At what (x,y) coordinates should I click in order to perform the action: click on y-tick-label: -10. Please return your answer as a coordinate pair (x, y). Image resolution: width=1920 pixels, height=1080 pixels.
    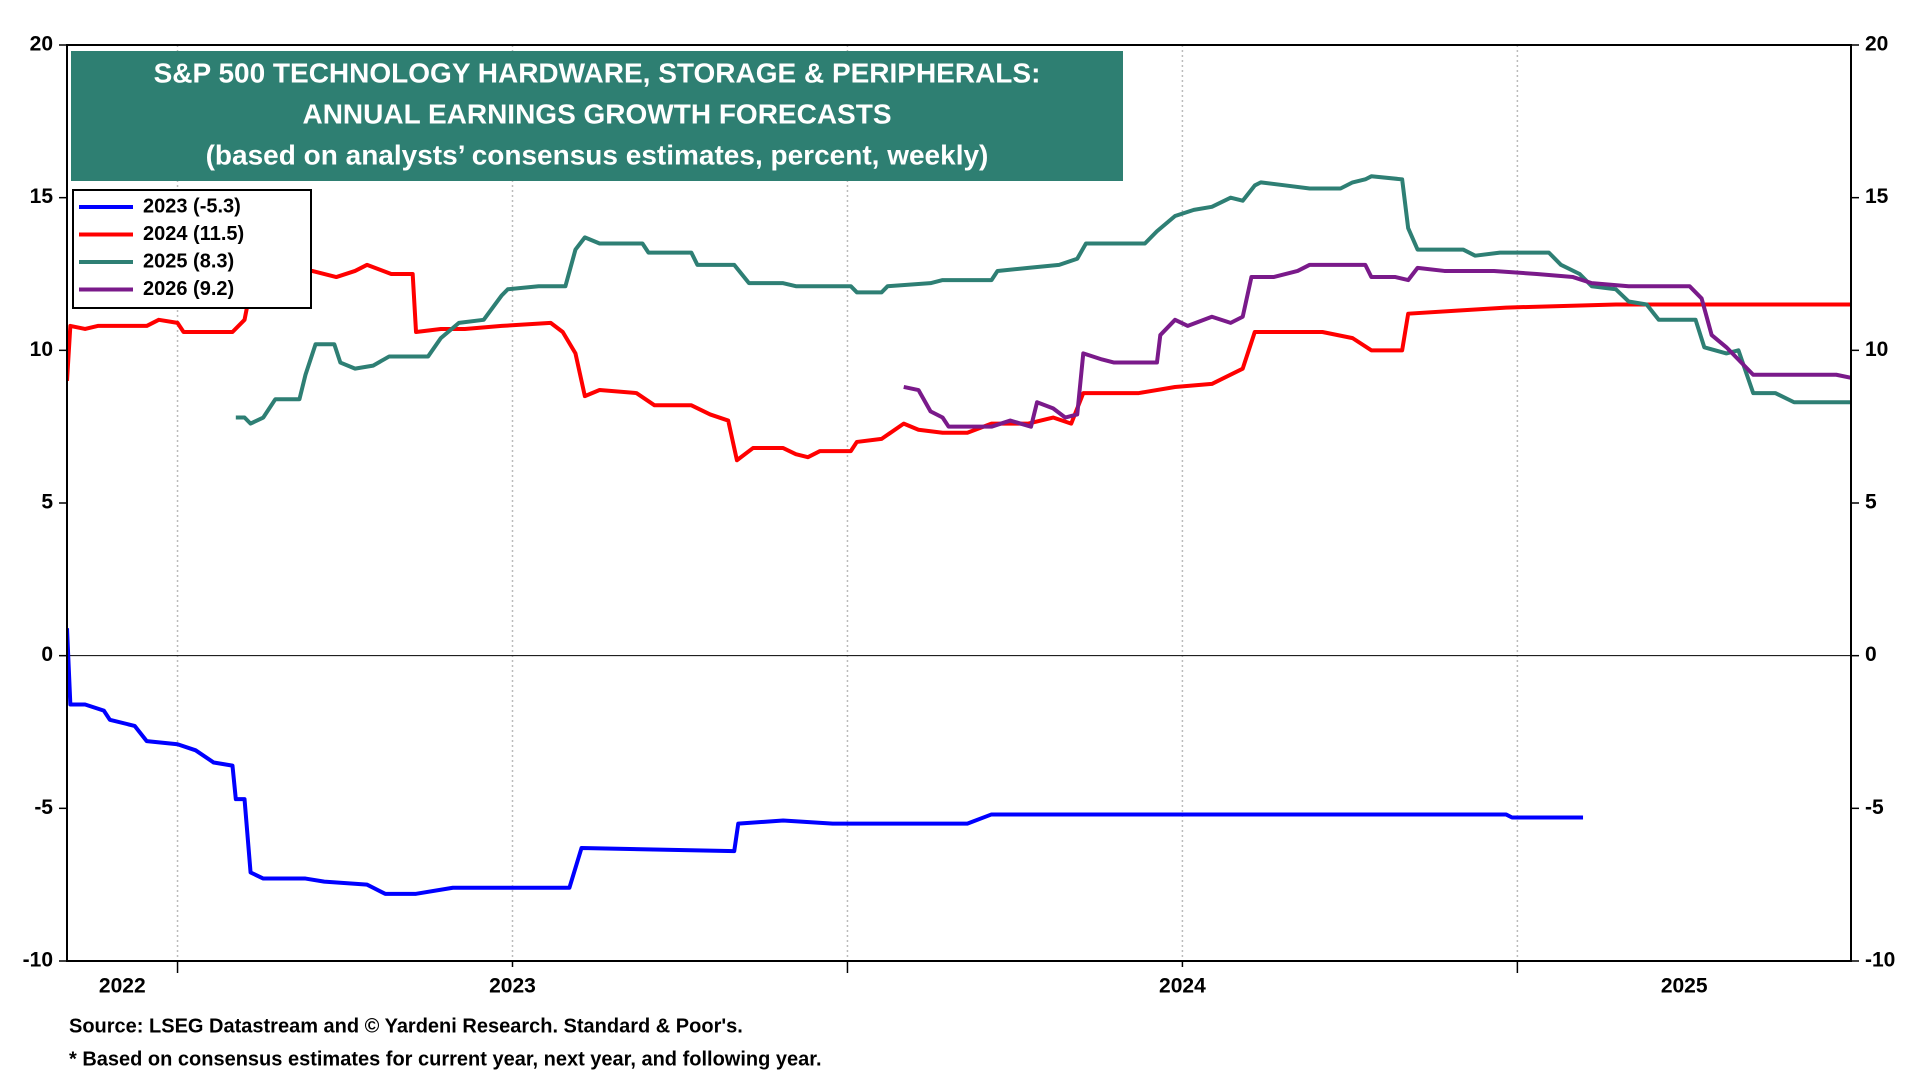
    Looking at the image, I should click on (38, 960).